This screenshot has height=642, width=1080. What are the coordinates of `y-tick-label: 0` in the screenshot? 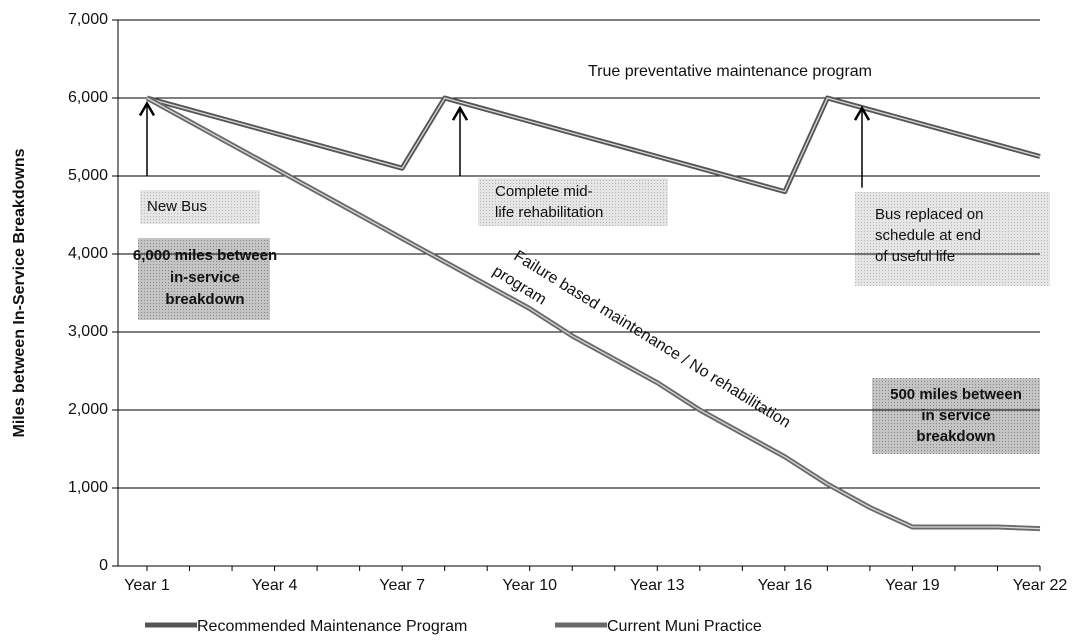 It's located at (103, 565).